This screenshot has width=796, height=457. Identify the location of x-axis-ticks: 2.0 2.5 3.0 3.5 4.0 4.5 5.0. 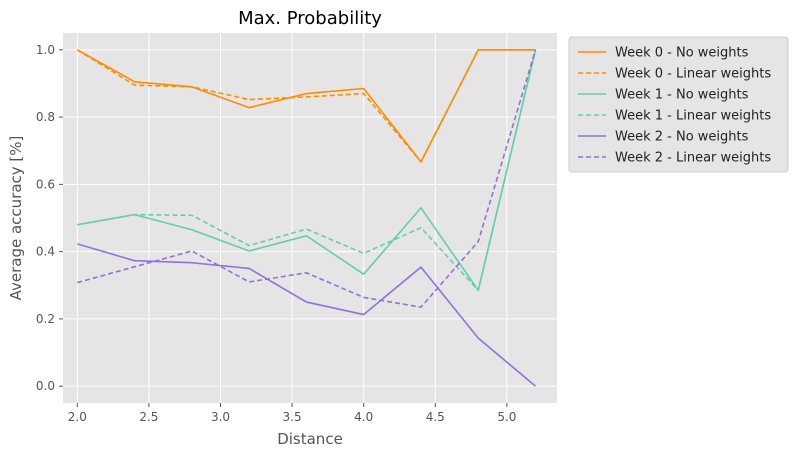
(292, 413).